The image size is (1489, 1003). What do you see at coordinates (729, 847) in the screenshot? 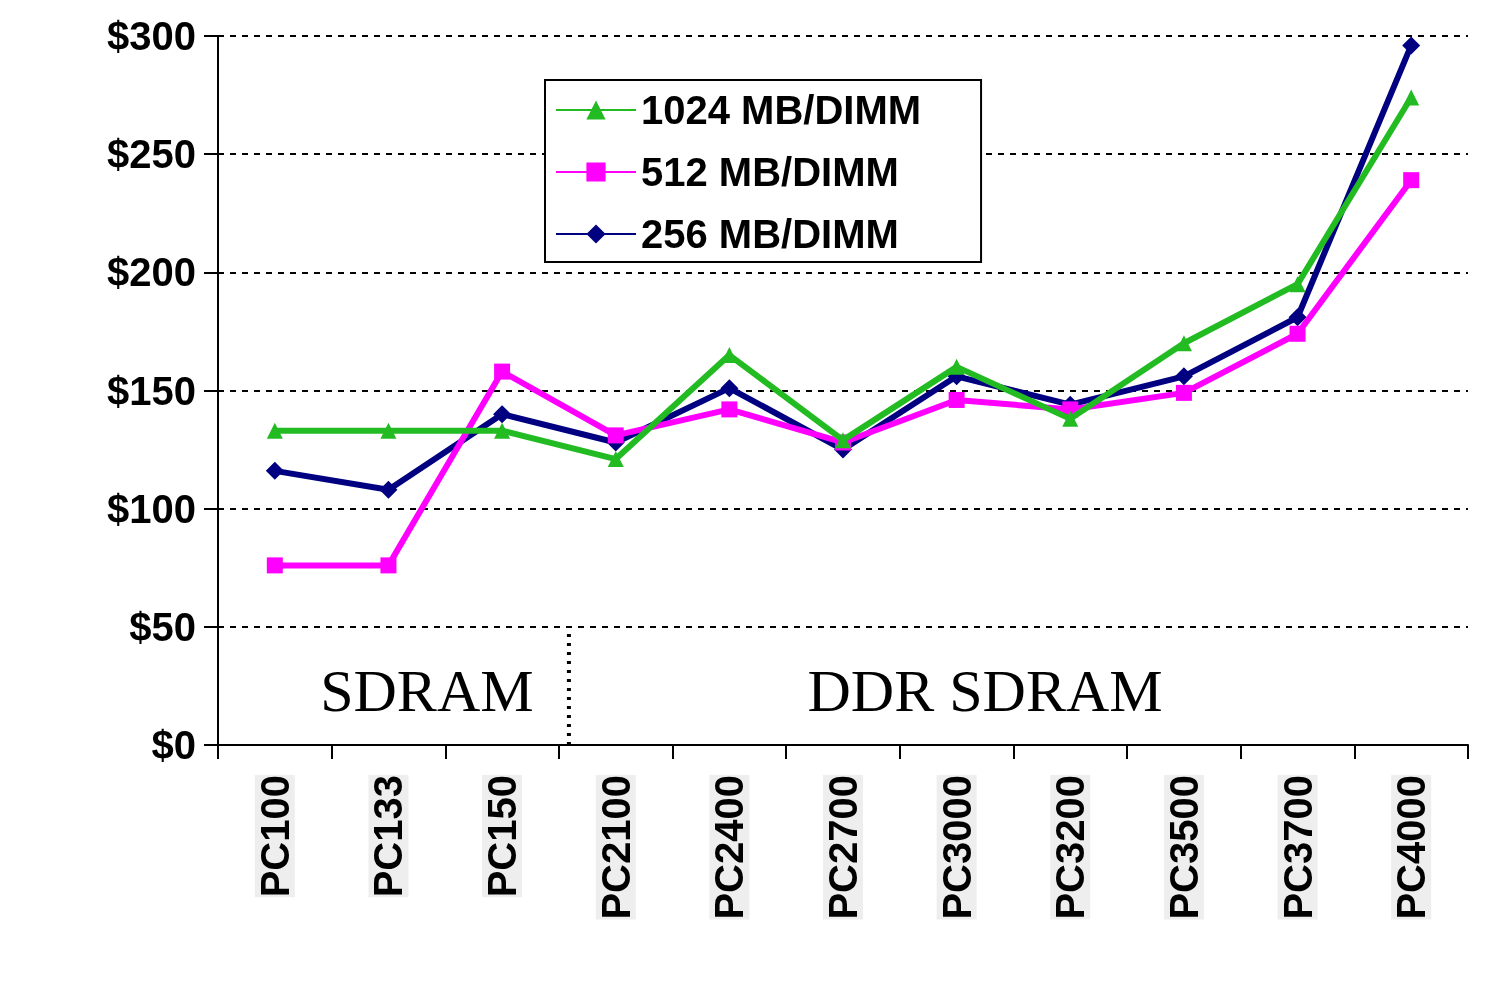
I see `x-tick-label: PC2400` at bounding box center [729, 847].